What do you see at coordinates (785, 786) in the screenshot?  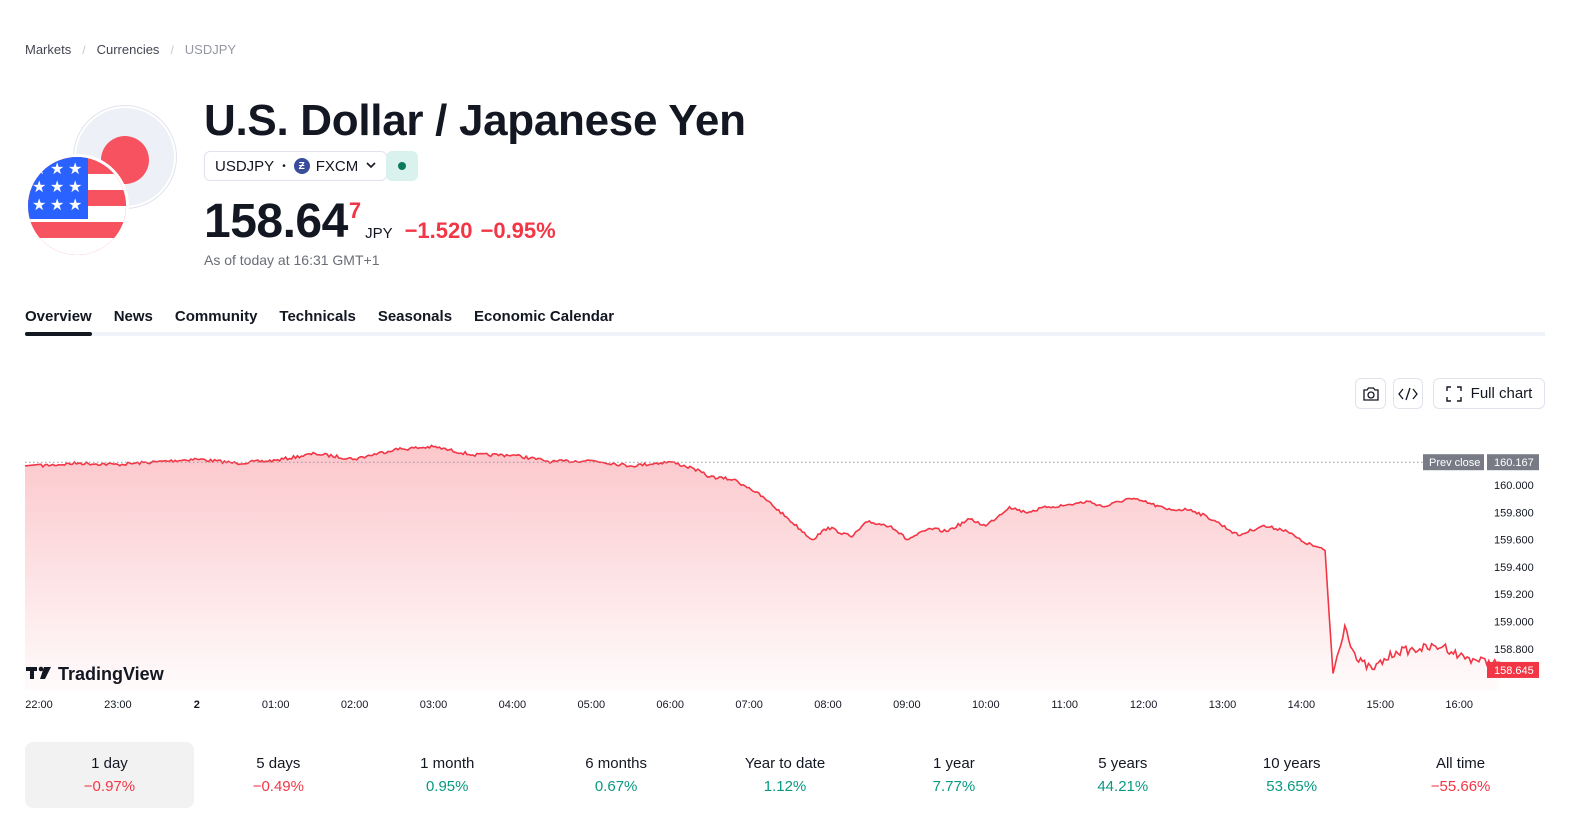 I see `period-change: 1.12%` at bounding box center [785, 786].